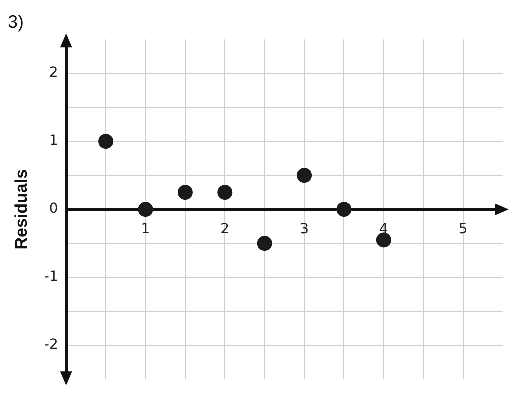 Image resolution: width=523 pixels, height=404 pixels. Describe the element at coordinates (51, 345) in the screenshot. I see `y-tick-label: -2` at that location.